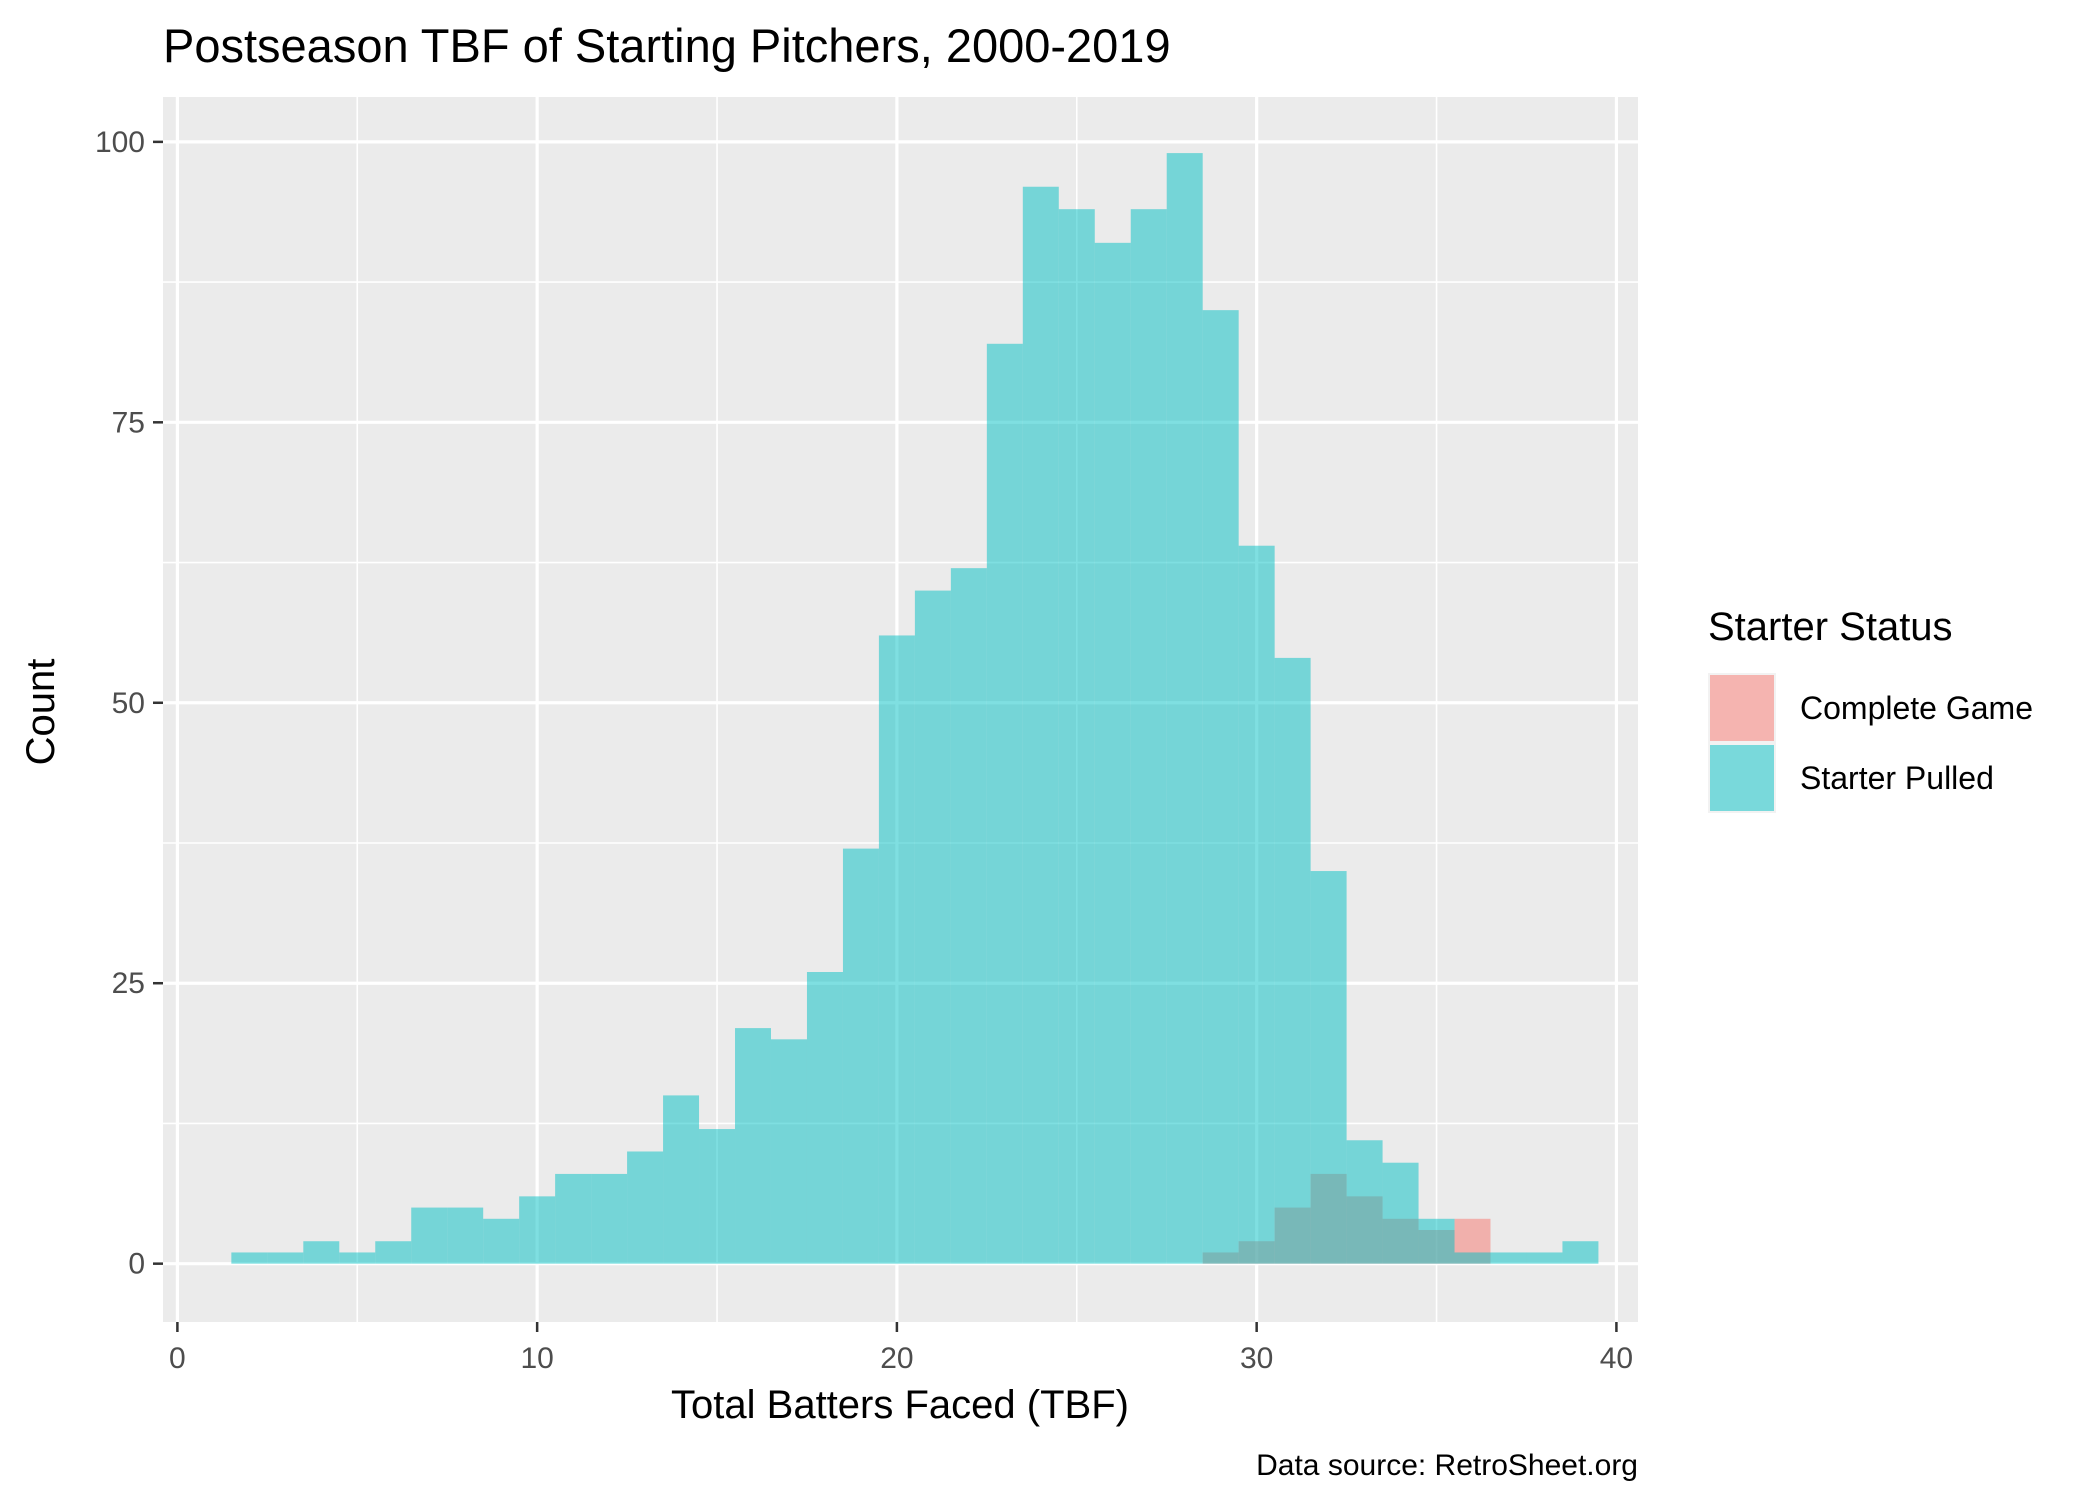  I want to click on y-axis-title: Count, so click(41, 712).